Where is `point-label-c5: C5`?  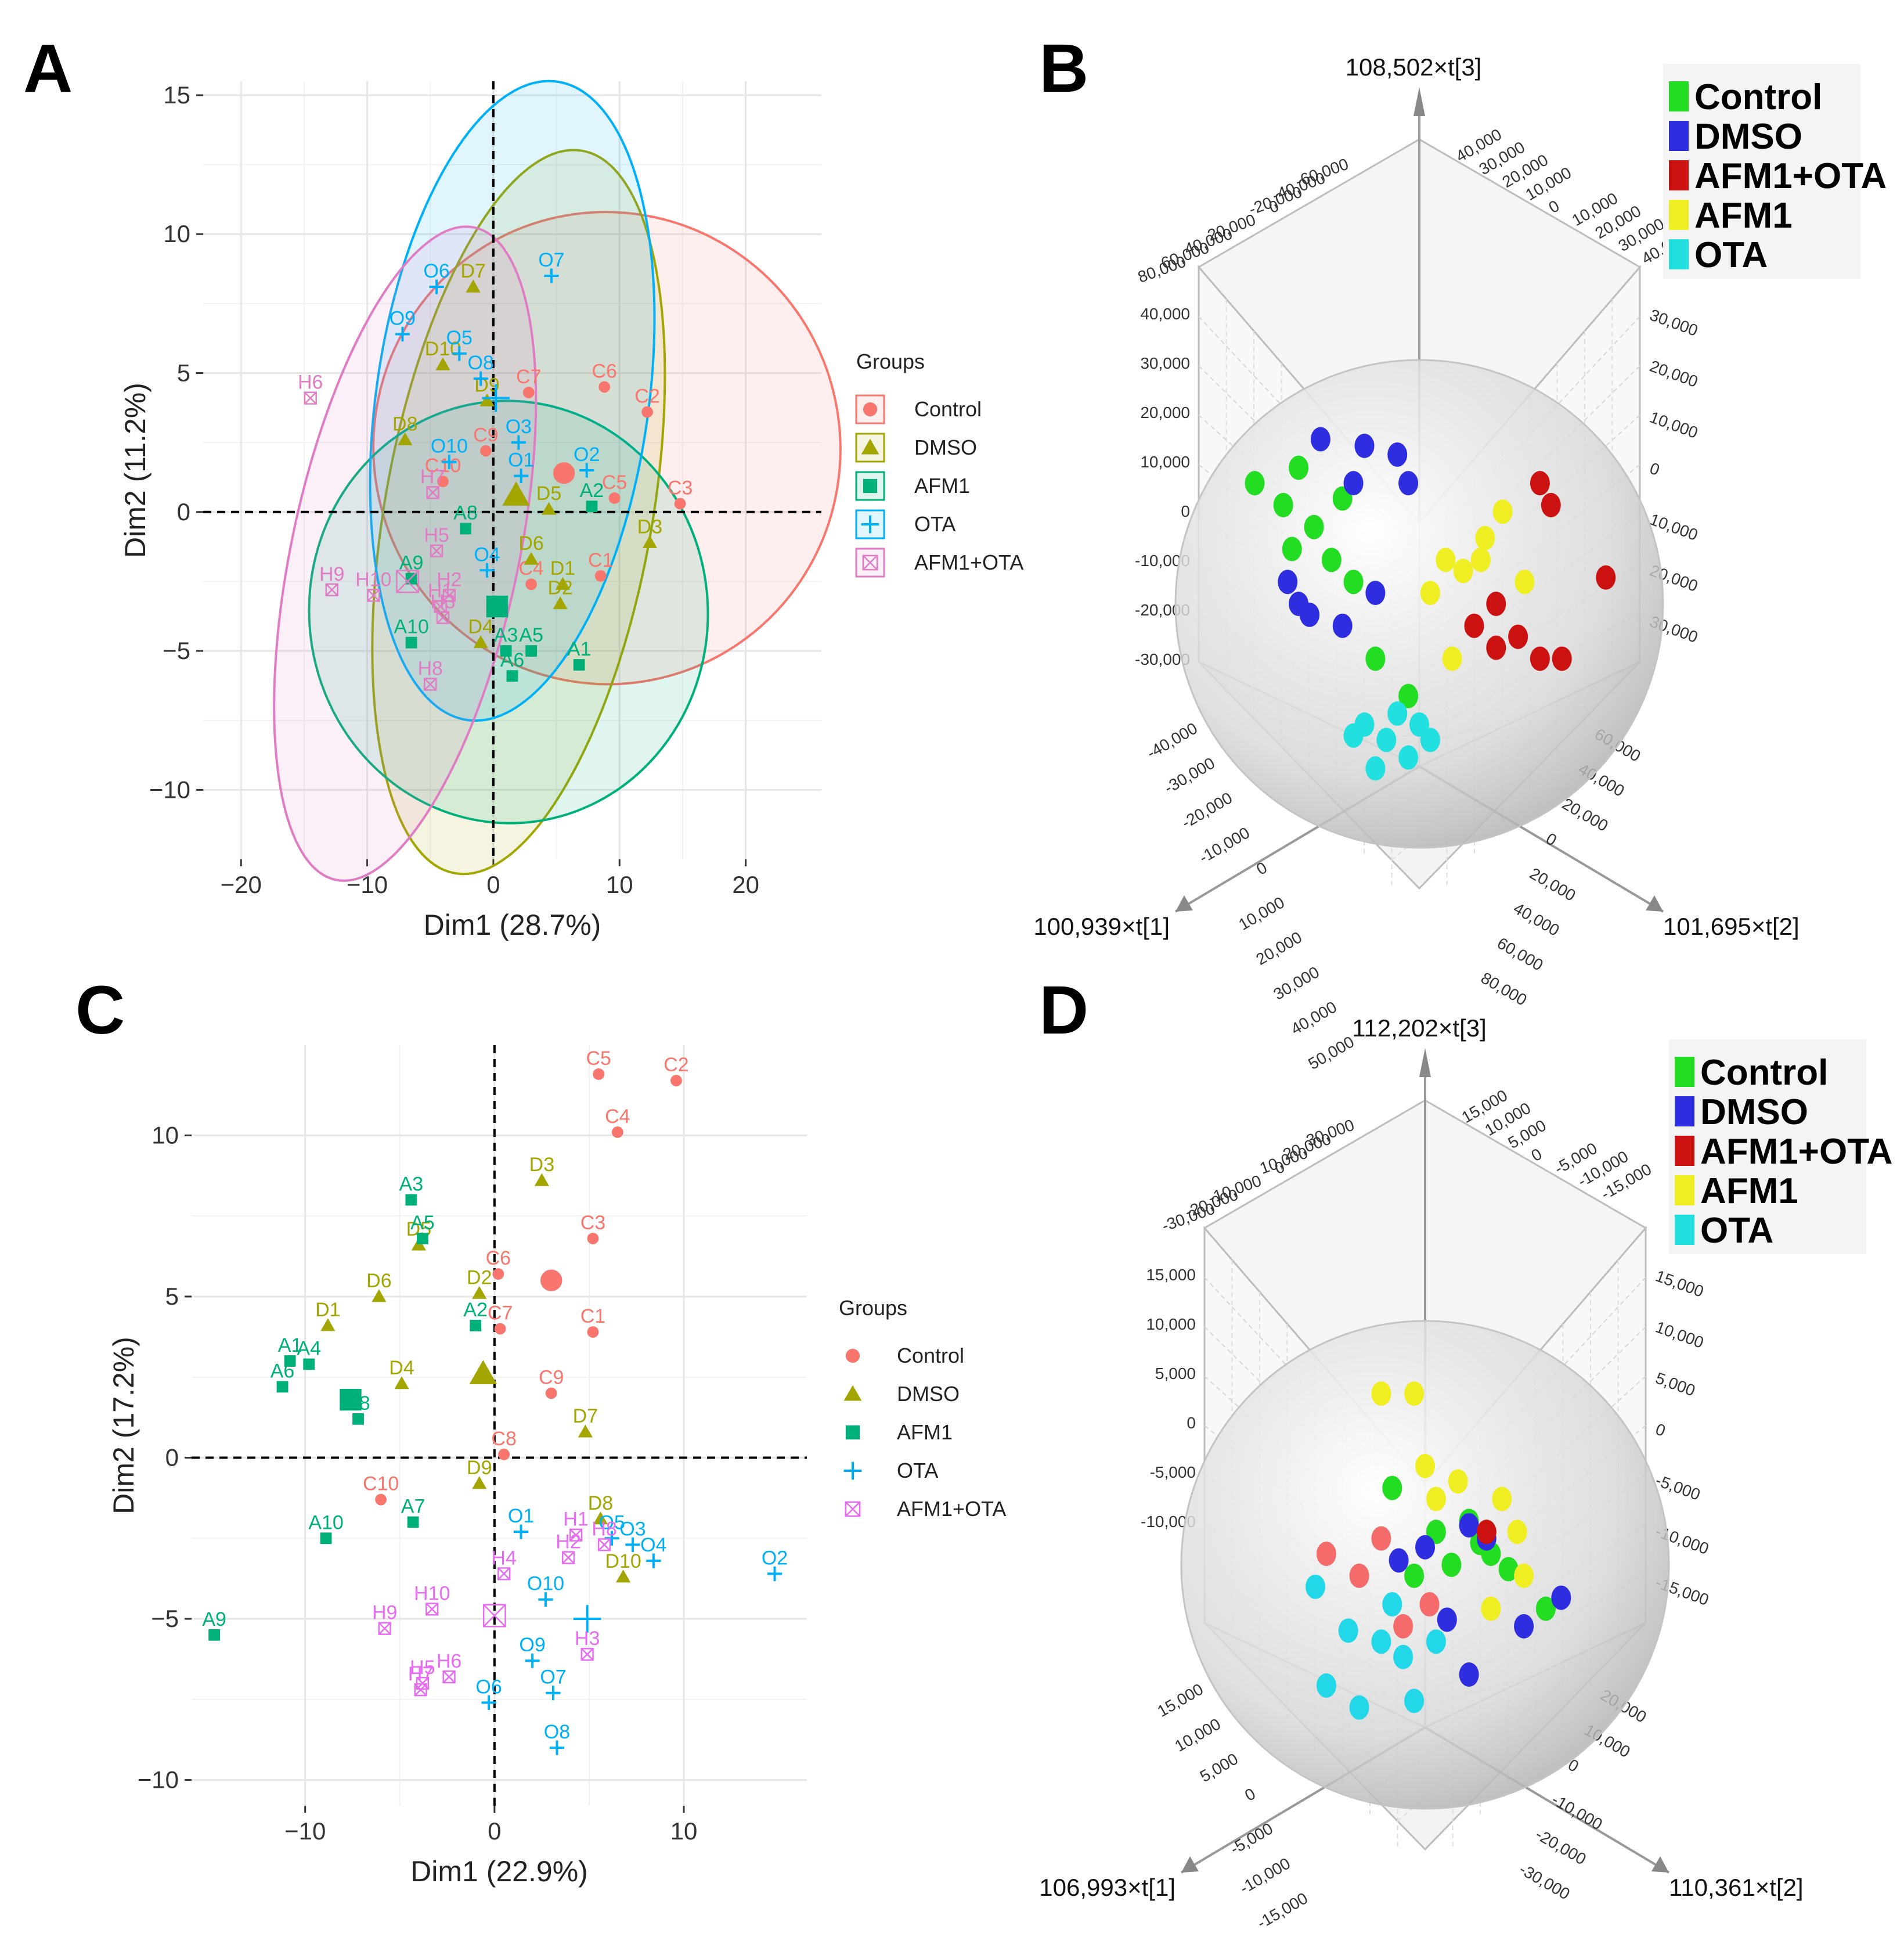 point-label-c5: C5 is located at coordinates (614, 483).